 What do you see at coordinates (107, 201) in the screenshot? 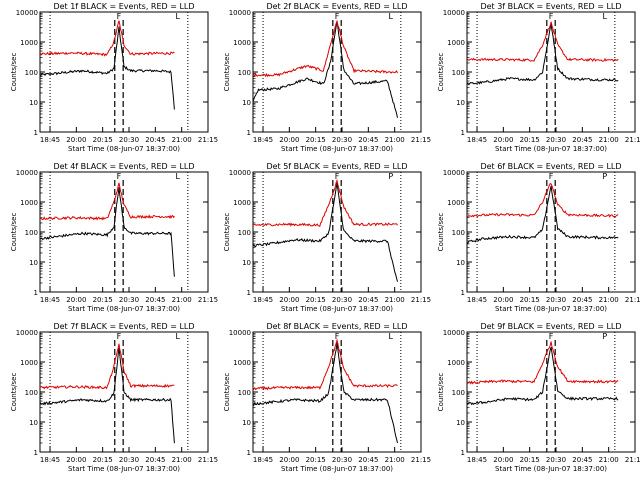
I see `lld-series-line` at bounding box center [107, 201].